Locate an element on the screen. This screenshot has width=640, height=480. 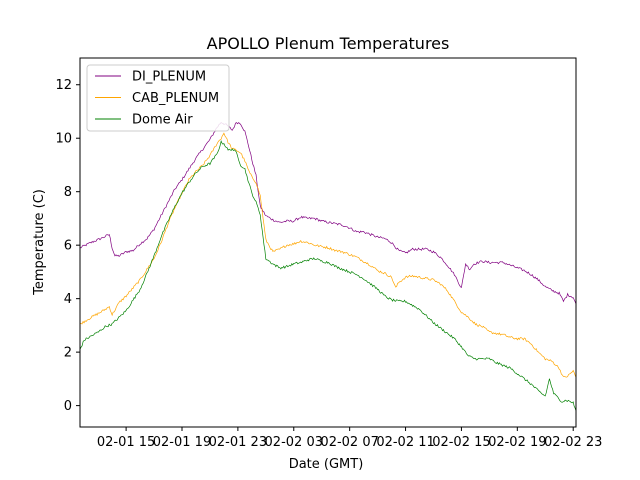
chart-title: APOLLO Plenum Temperatures is located at coordinates (328, 43).